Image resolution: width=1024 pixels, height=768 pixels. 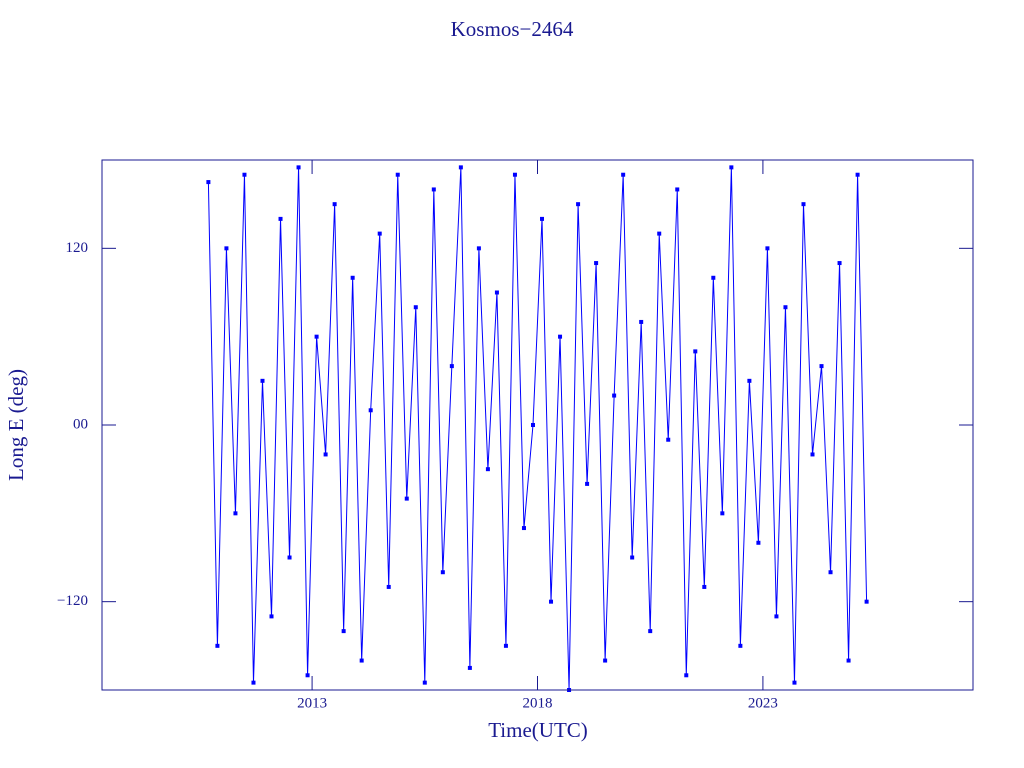 I want to click on y-axis-label: Long E (deg), so click(x=16, y=425).